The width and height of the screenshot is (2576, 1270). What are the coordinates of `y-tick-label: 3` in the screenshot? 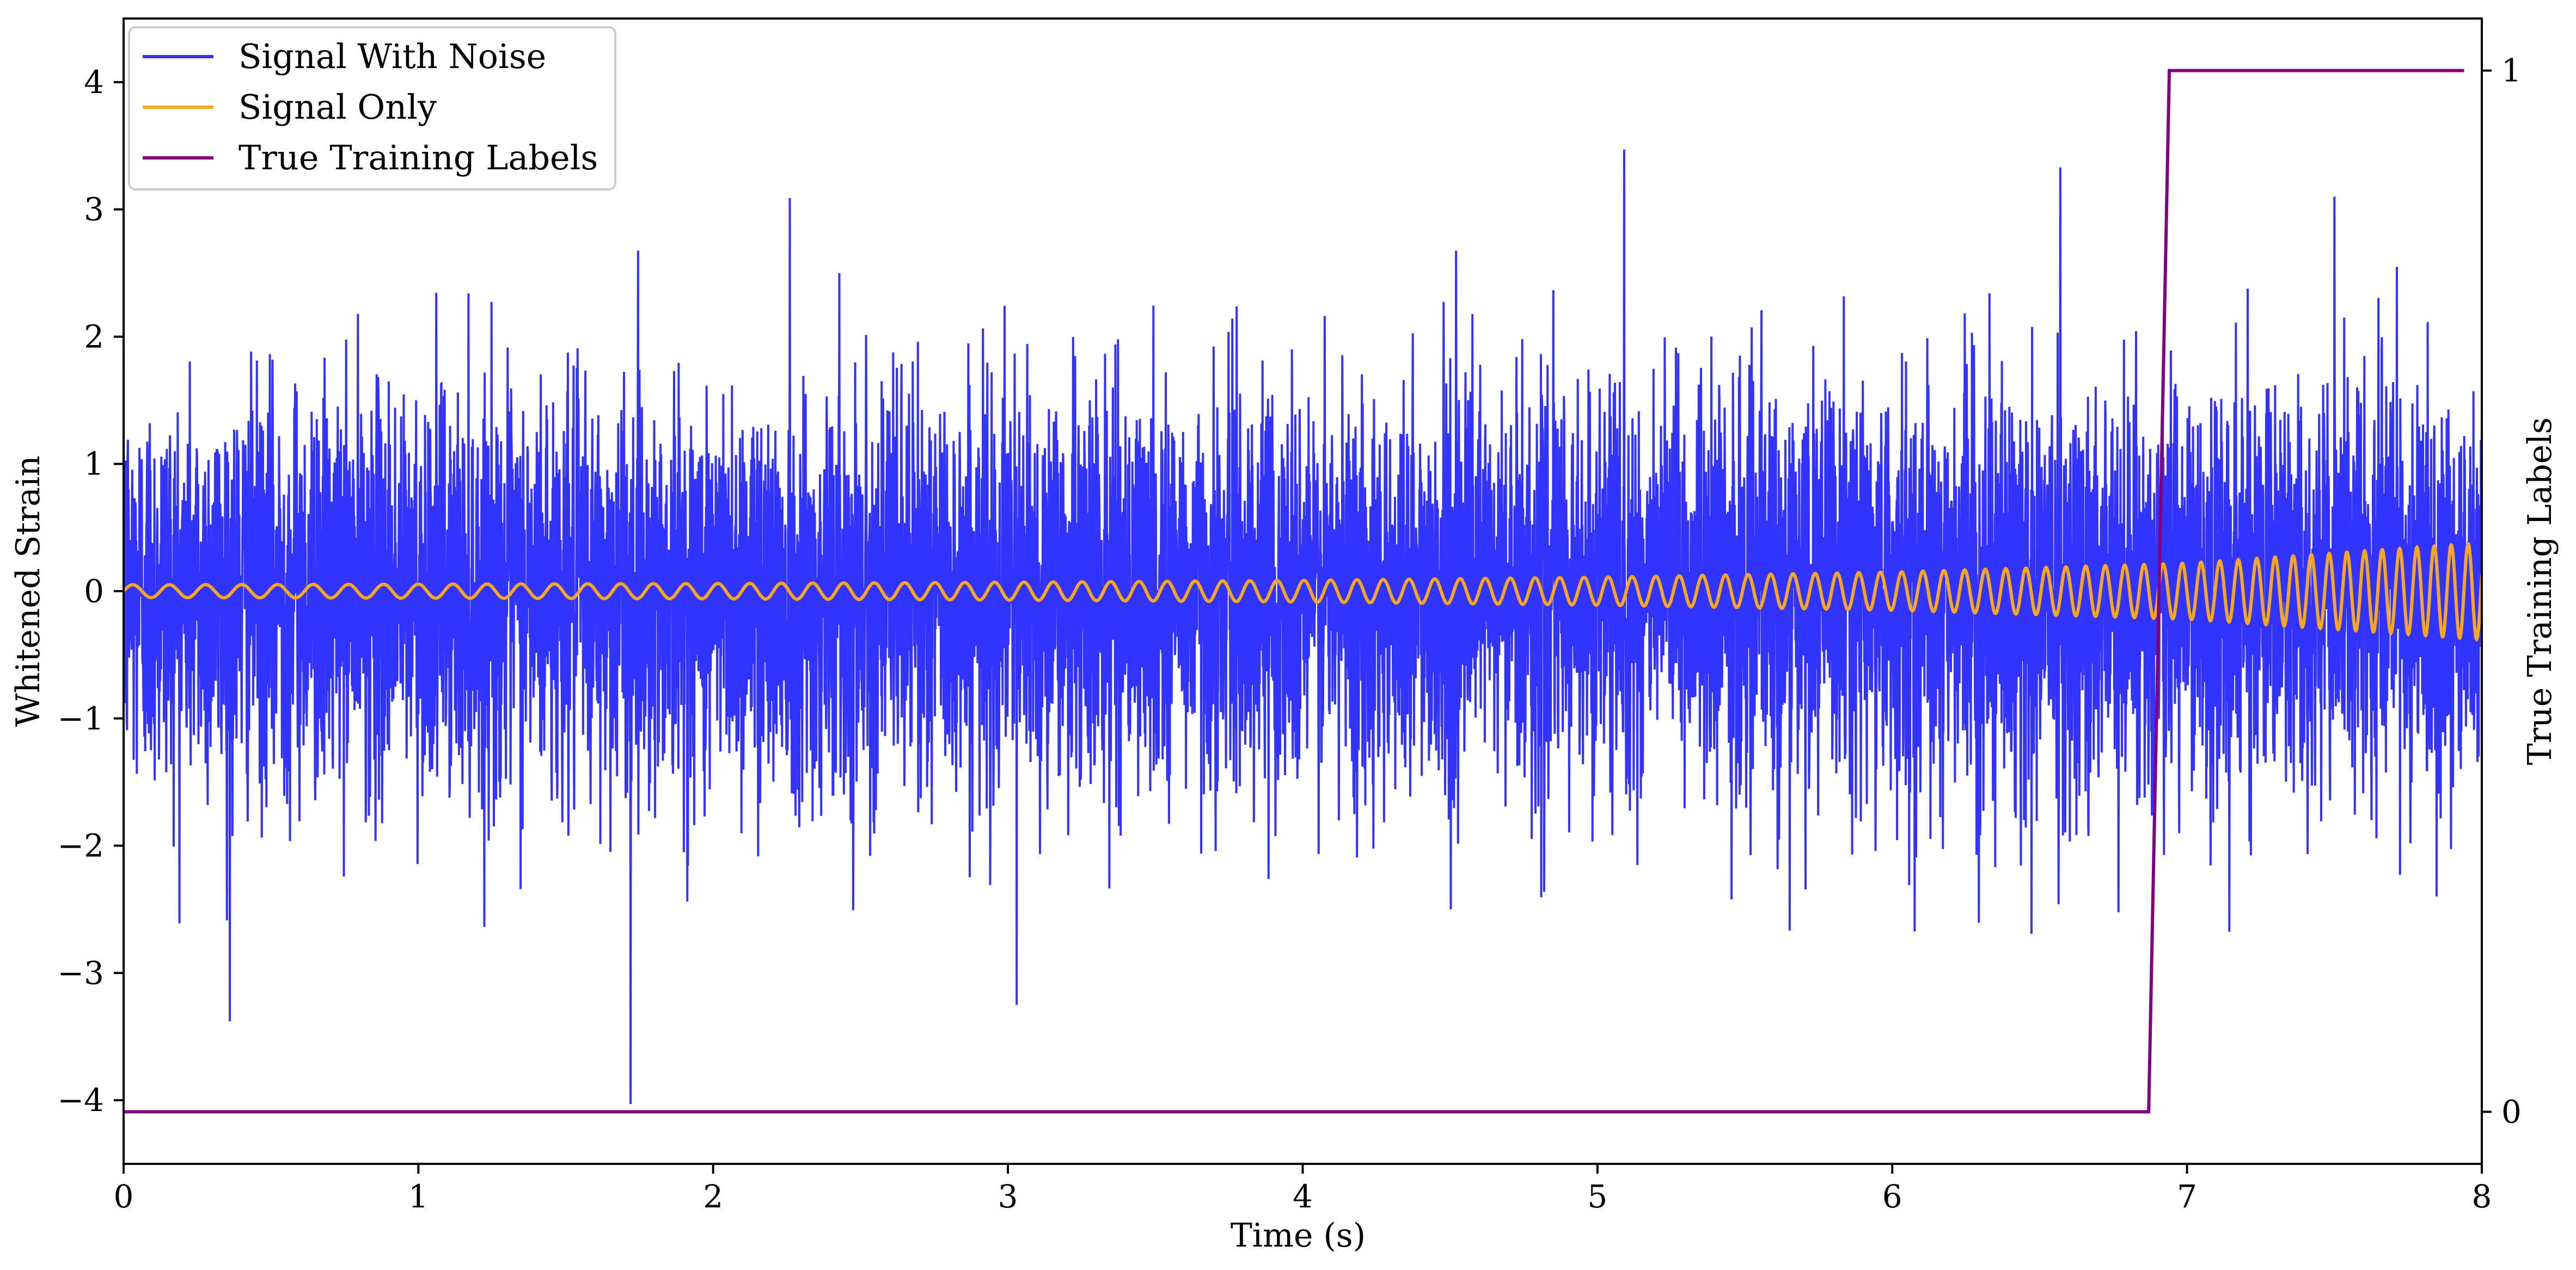 It's located at (94, 209).